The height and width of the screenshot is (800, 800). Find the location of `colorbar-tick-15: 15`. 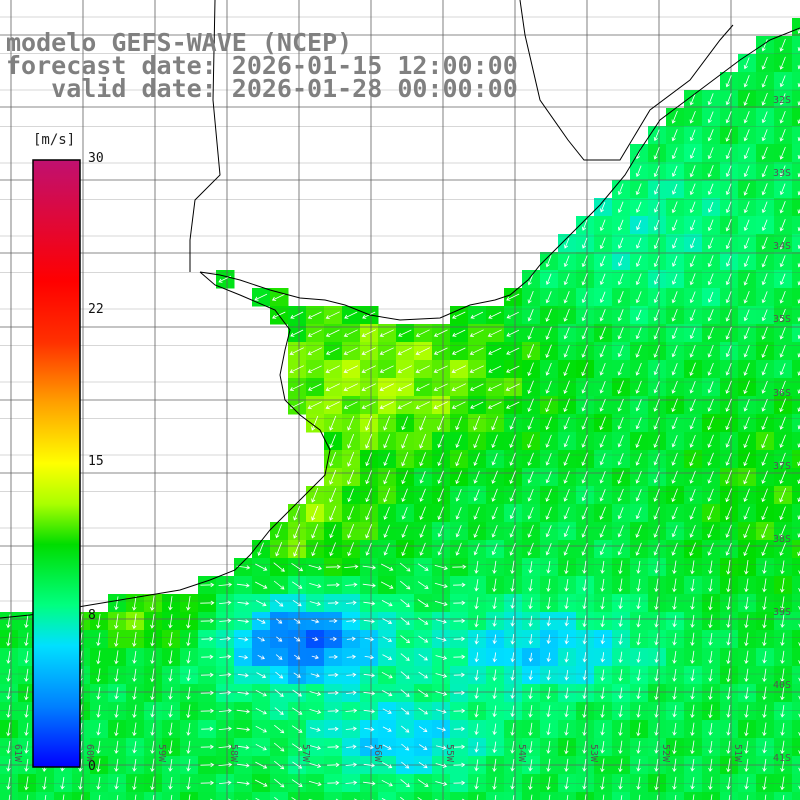

colorbar-tick-15: 15 is located at coordinates (96, 461).